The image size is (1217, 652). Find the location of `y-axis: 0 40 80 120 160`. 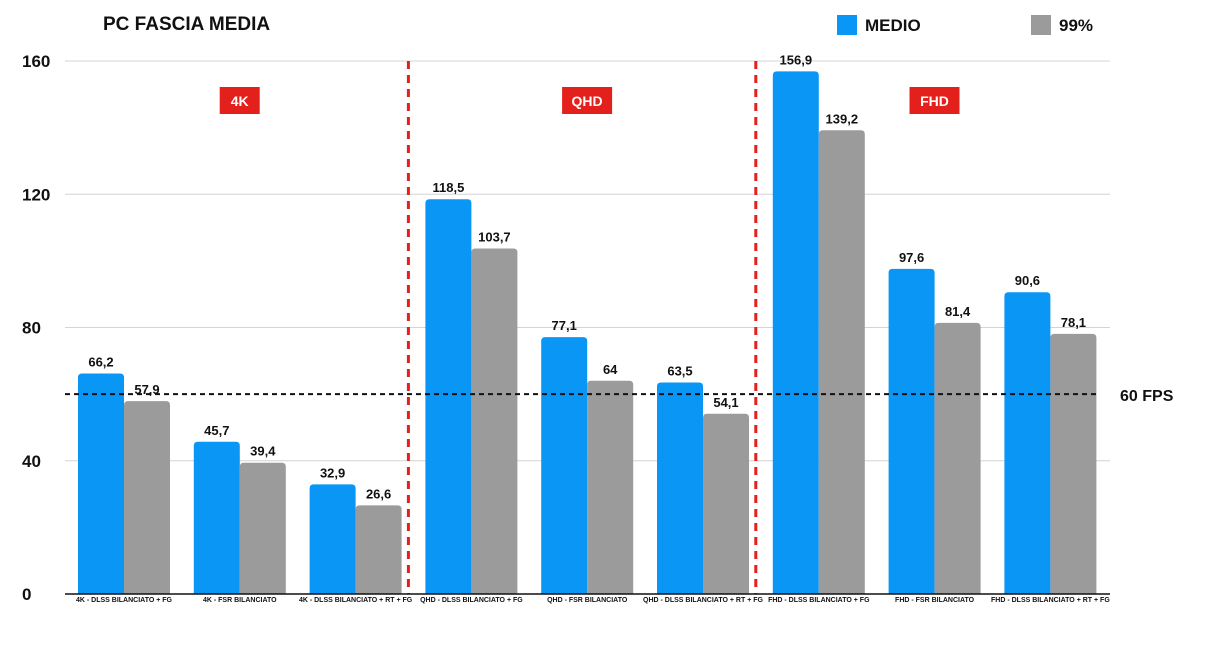

y-axis: 0 40 80 120 160 is located at coordinates (36, 328).